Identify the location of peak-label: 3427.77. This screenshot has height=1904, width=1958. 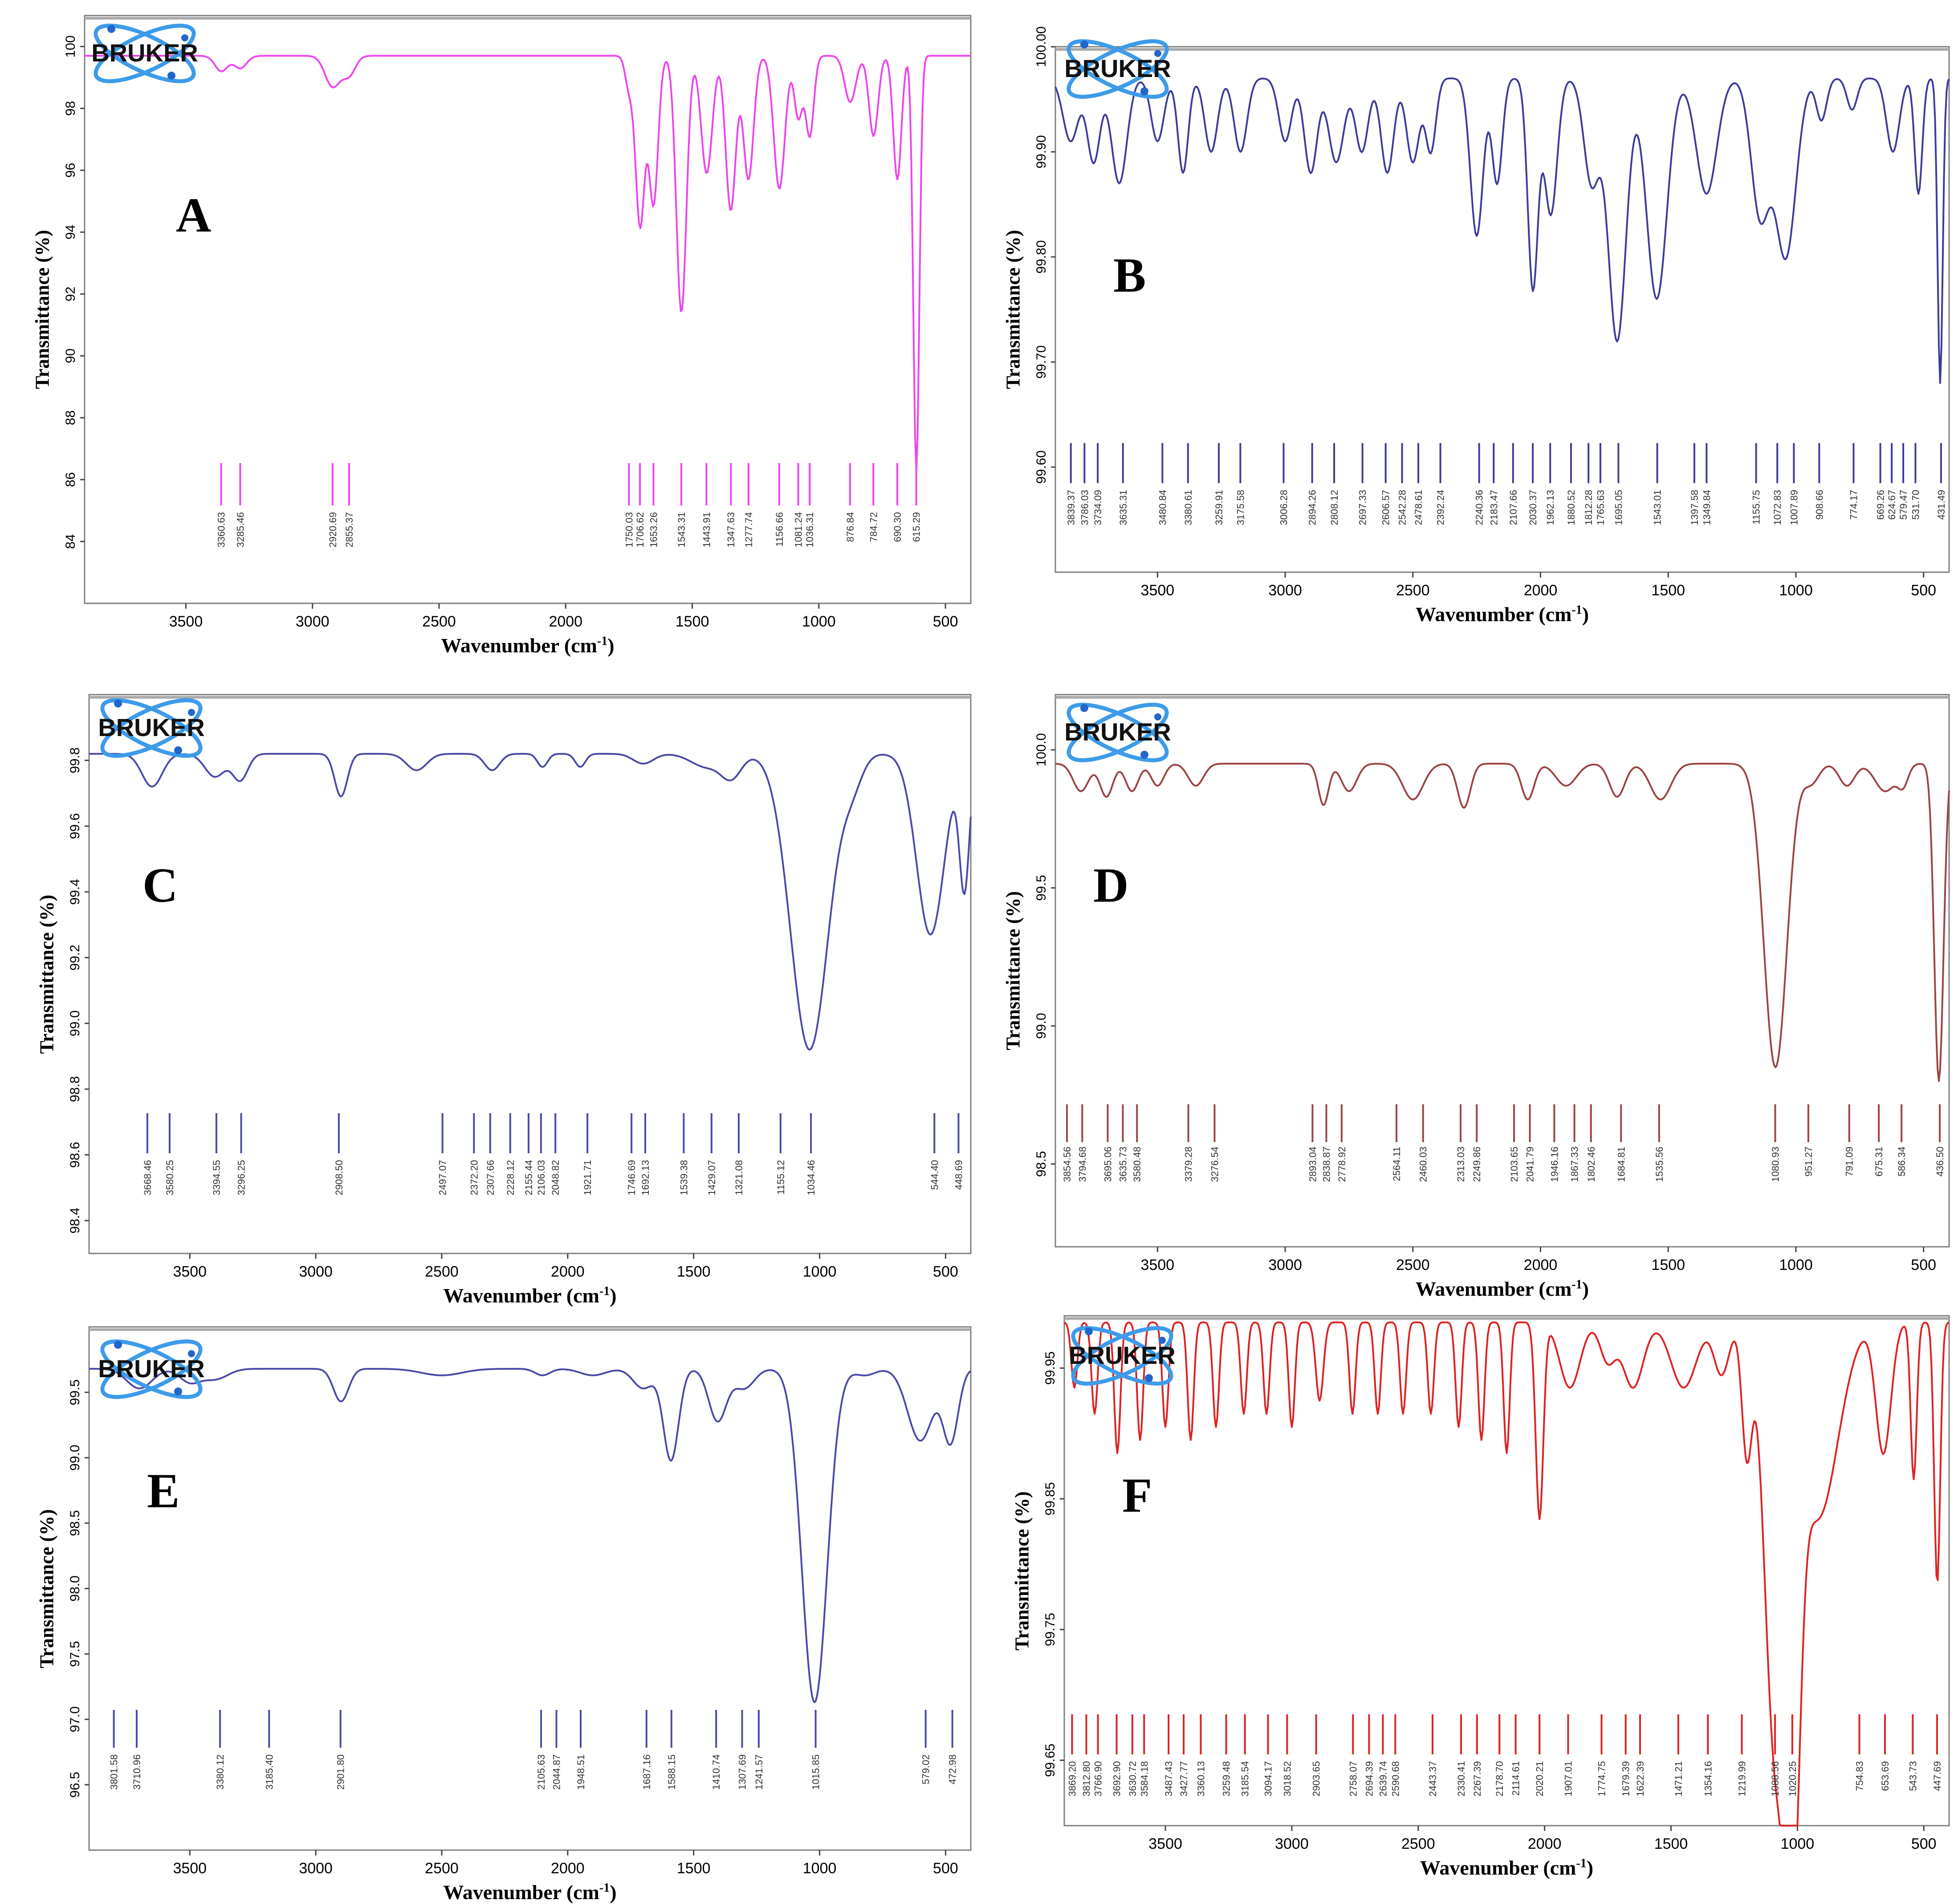
(1184, 1779).